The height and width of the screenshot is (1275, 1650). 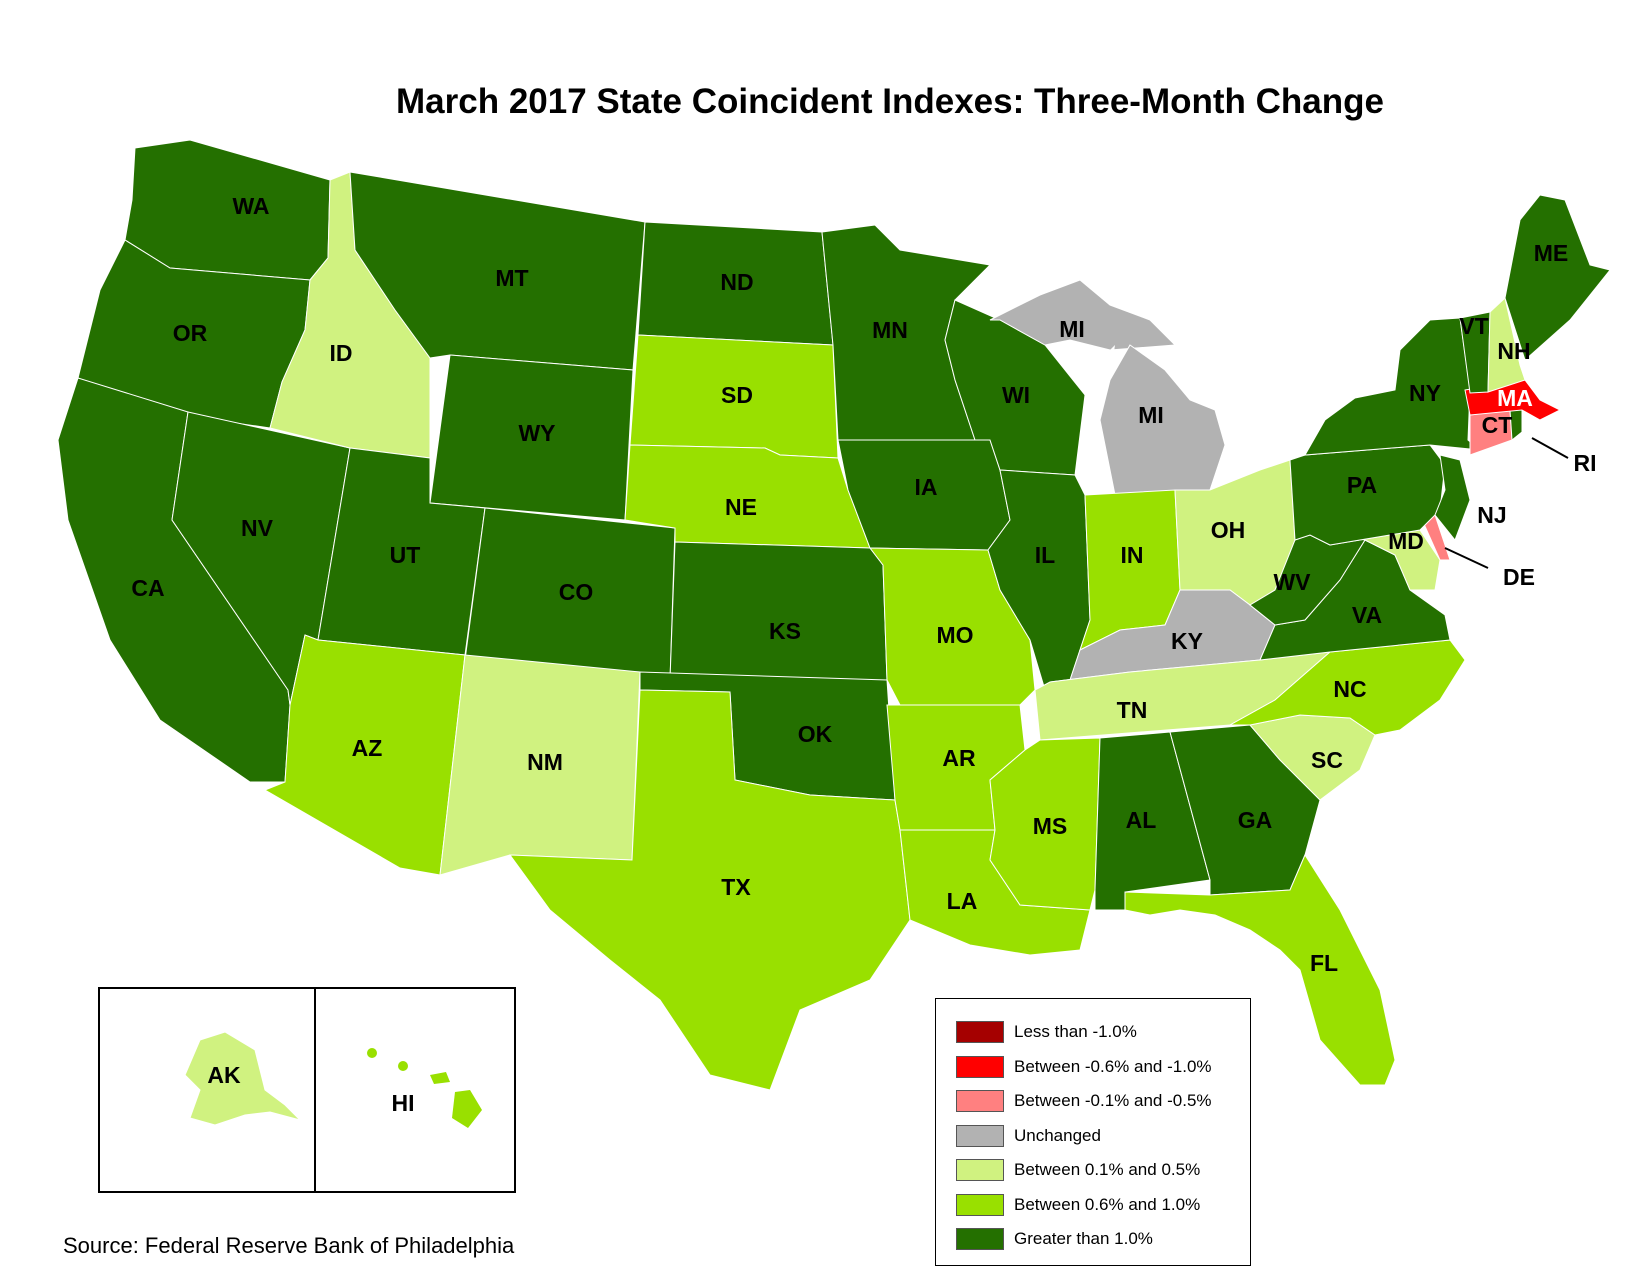 What do you see at coordinates (1513, 351) in the screenshot?
I see `label-nh: NH` at bounding box center [1513, 351].